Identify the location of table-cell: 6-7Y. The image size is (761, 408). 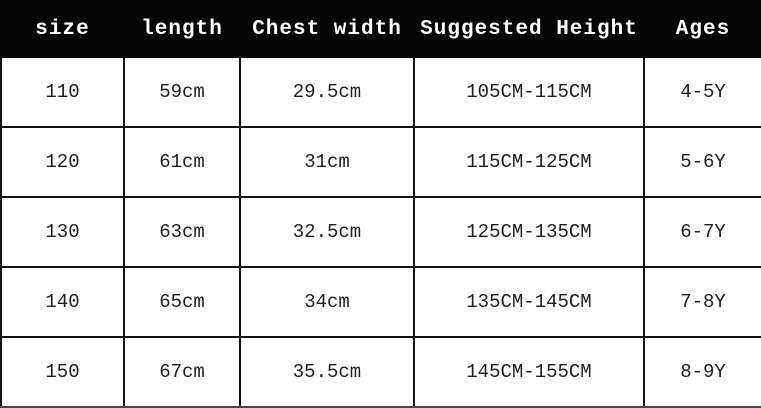
(702, 232).